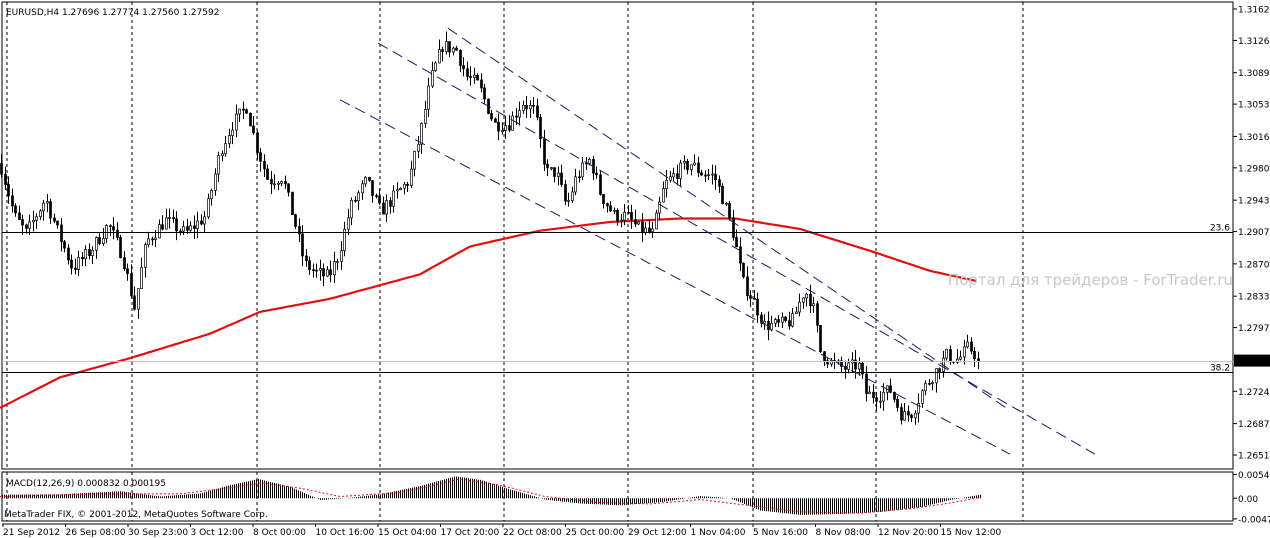 The width and height of the screenshot is (1270, 538). I want to click on price-tick-label: 1.29070, so click(1254, 233).